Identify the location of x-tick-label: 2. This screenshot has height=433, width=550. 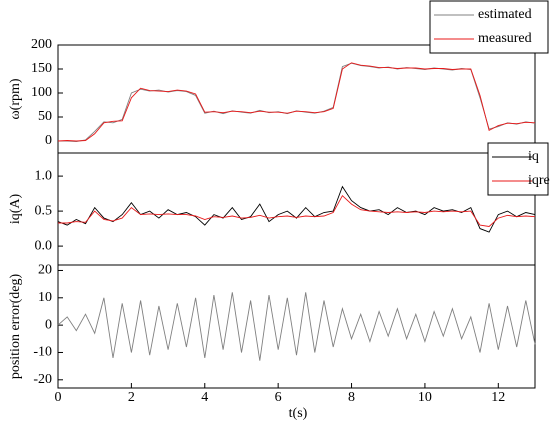
(131, 397).